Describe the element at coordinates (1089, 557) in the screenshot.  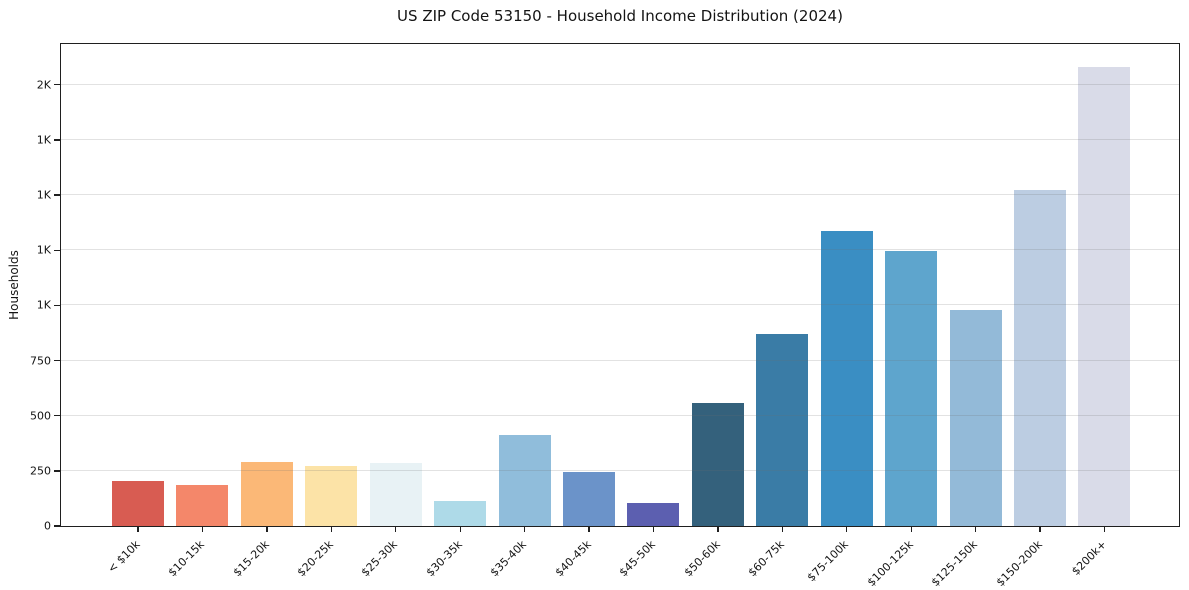
I see `x-tick-label: $200k+` at that location.